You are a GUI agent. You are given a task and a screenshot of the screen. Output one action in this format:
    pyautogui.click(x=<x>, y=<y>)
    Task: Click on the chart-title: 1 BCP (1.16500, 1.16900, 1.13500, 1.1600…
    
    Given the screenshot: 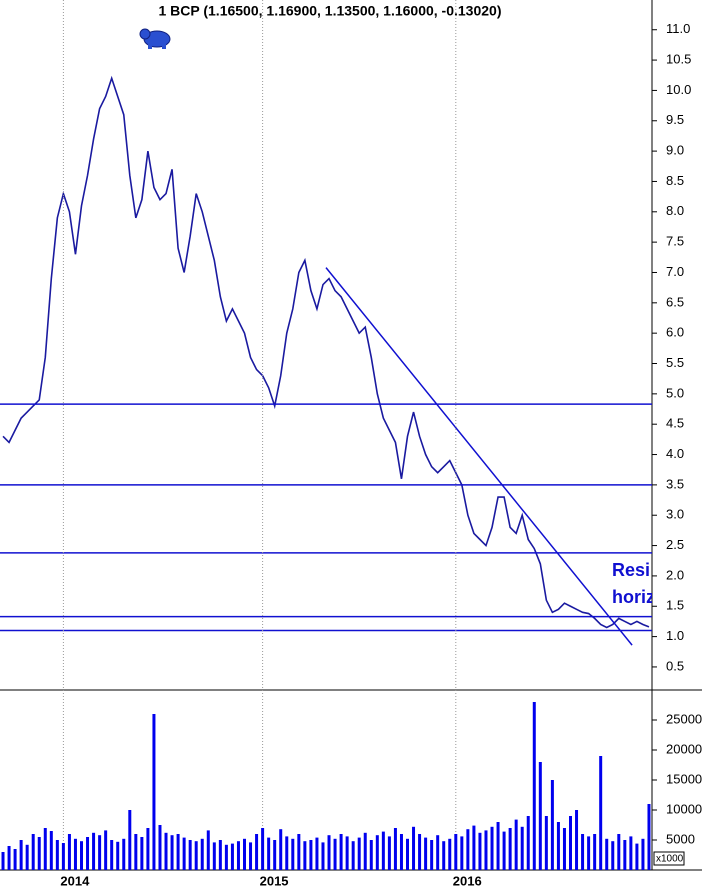 What is the action you would take?
    pyautogui.click(x=329, y=11)
    